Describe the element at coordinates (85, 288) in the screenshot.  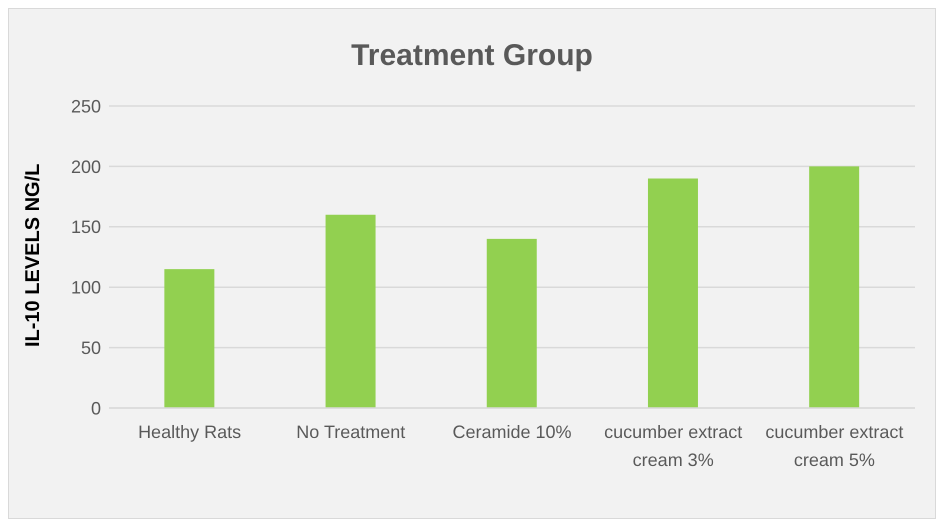
I see `y-tick-label: 100` at that location.